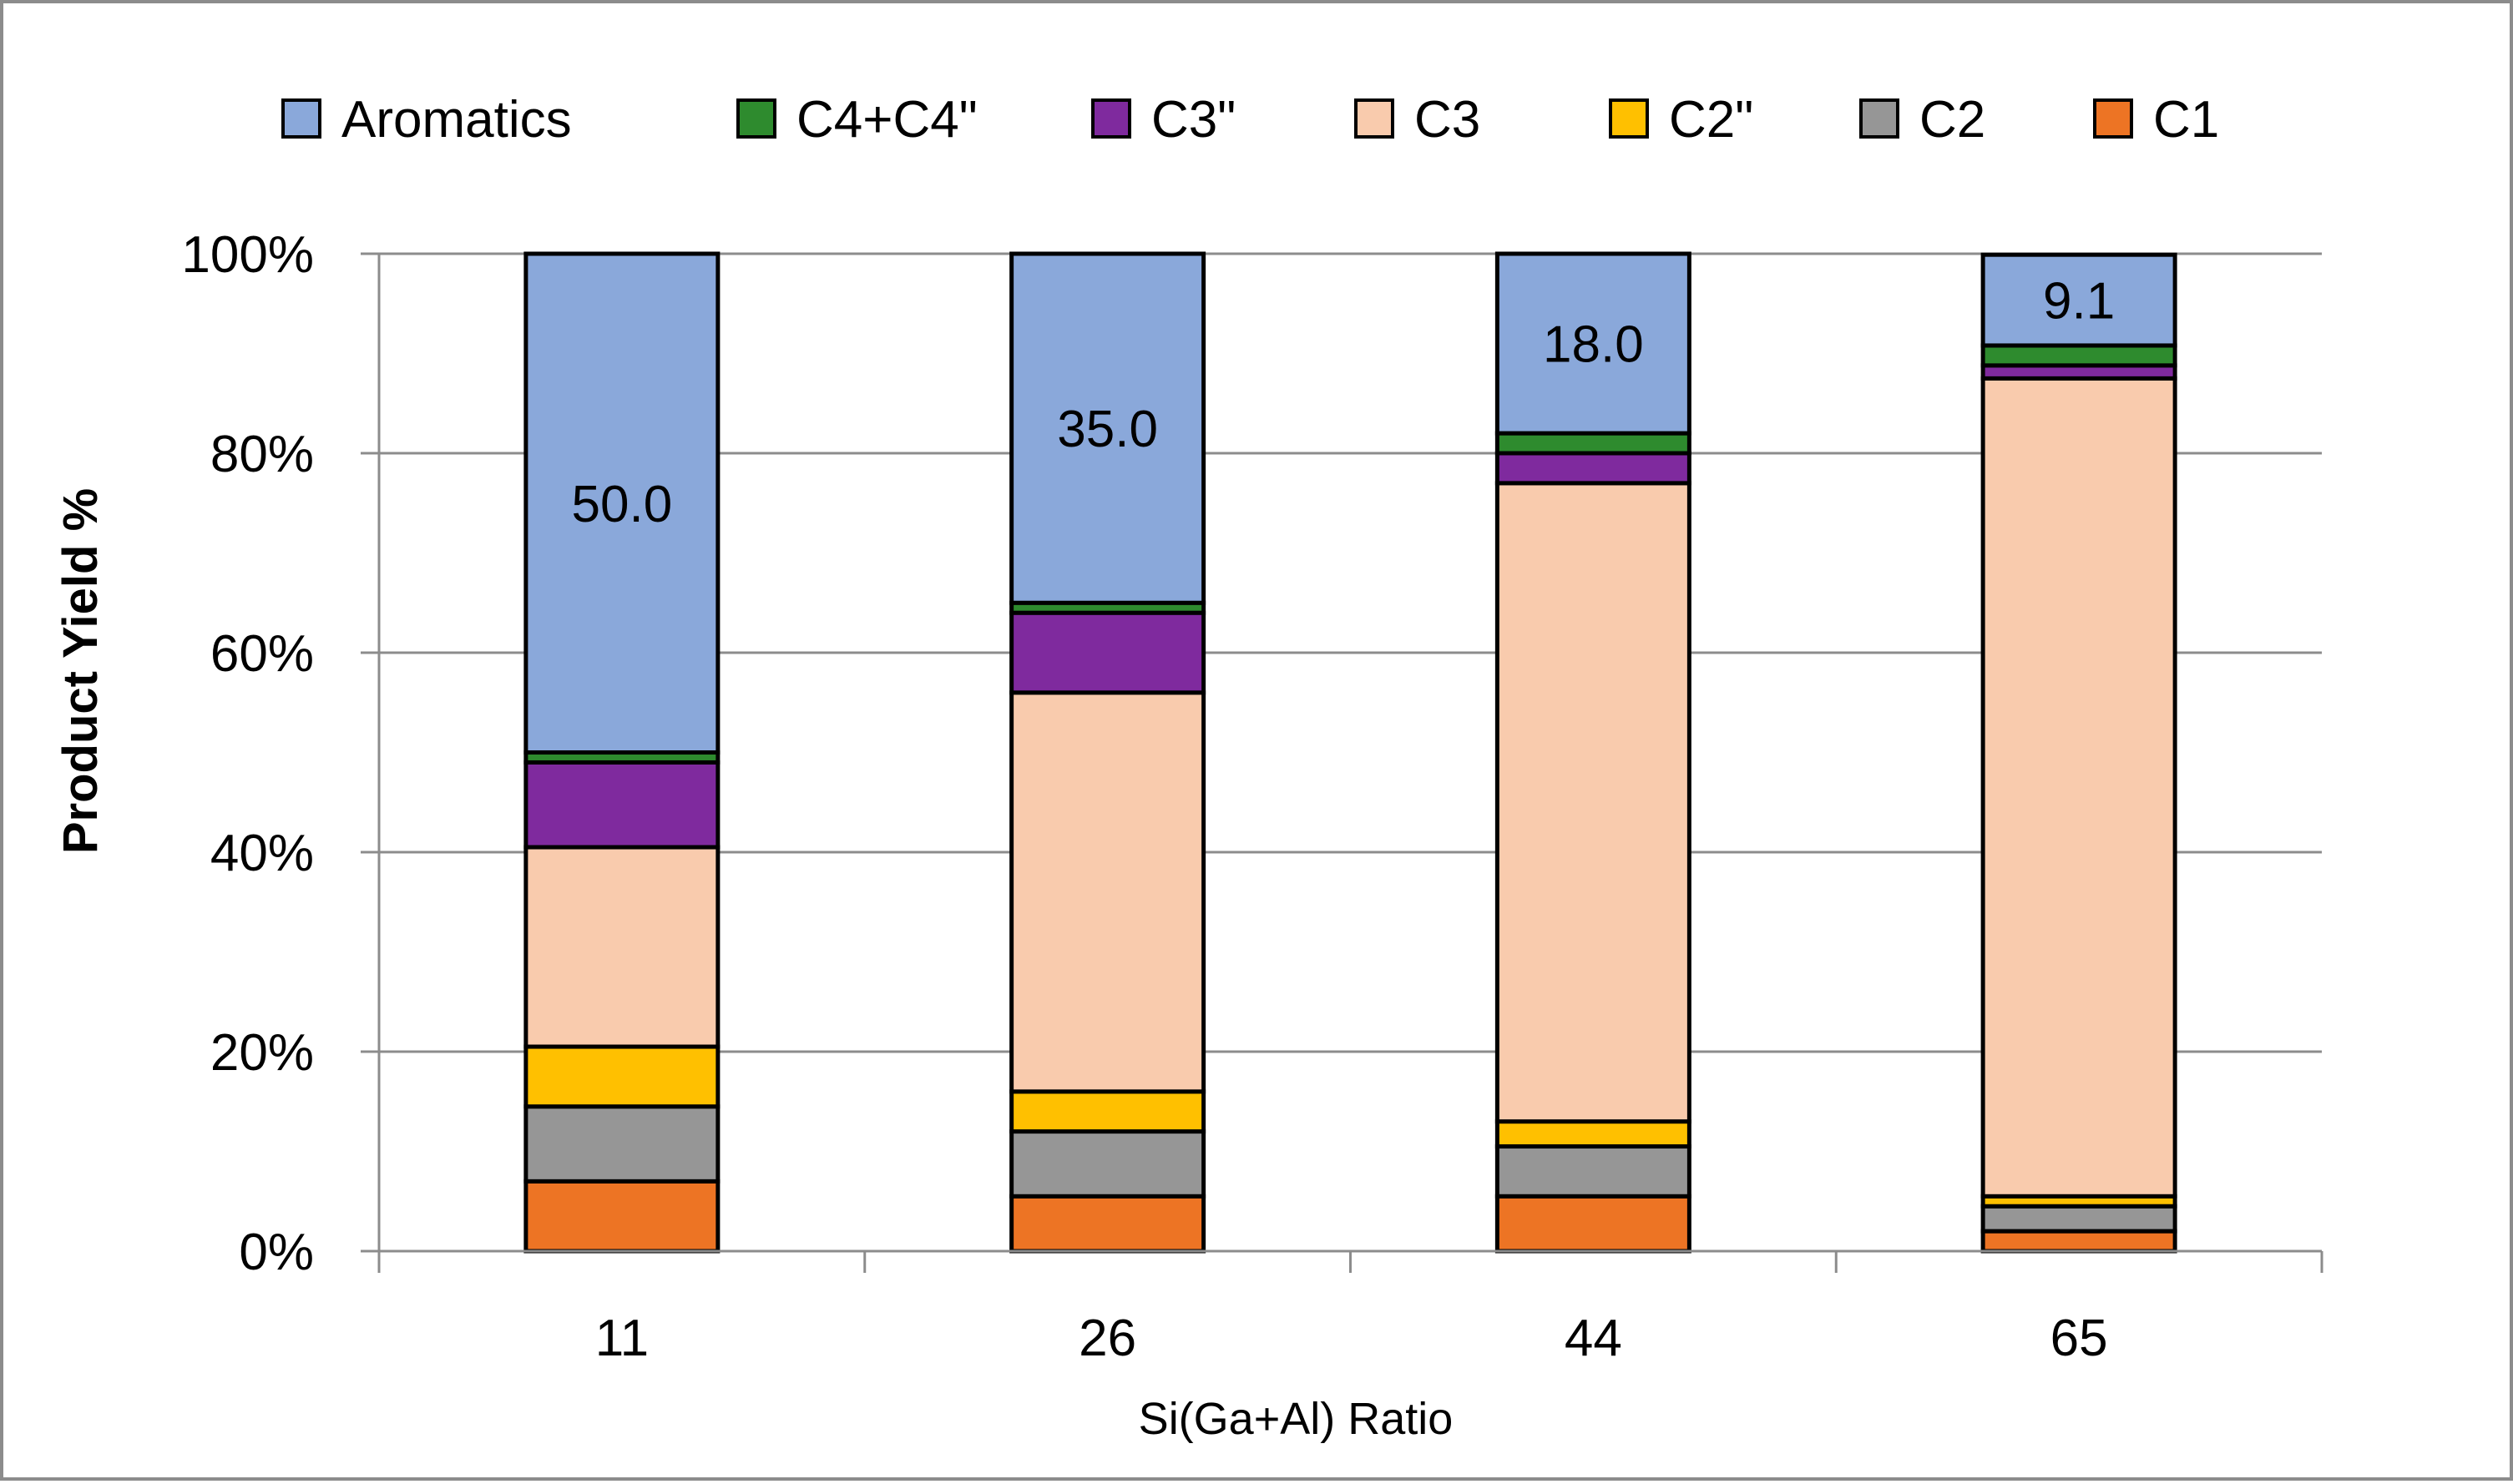  I want to click on legend-item-c2: C2", so click(1681, 120).